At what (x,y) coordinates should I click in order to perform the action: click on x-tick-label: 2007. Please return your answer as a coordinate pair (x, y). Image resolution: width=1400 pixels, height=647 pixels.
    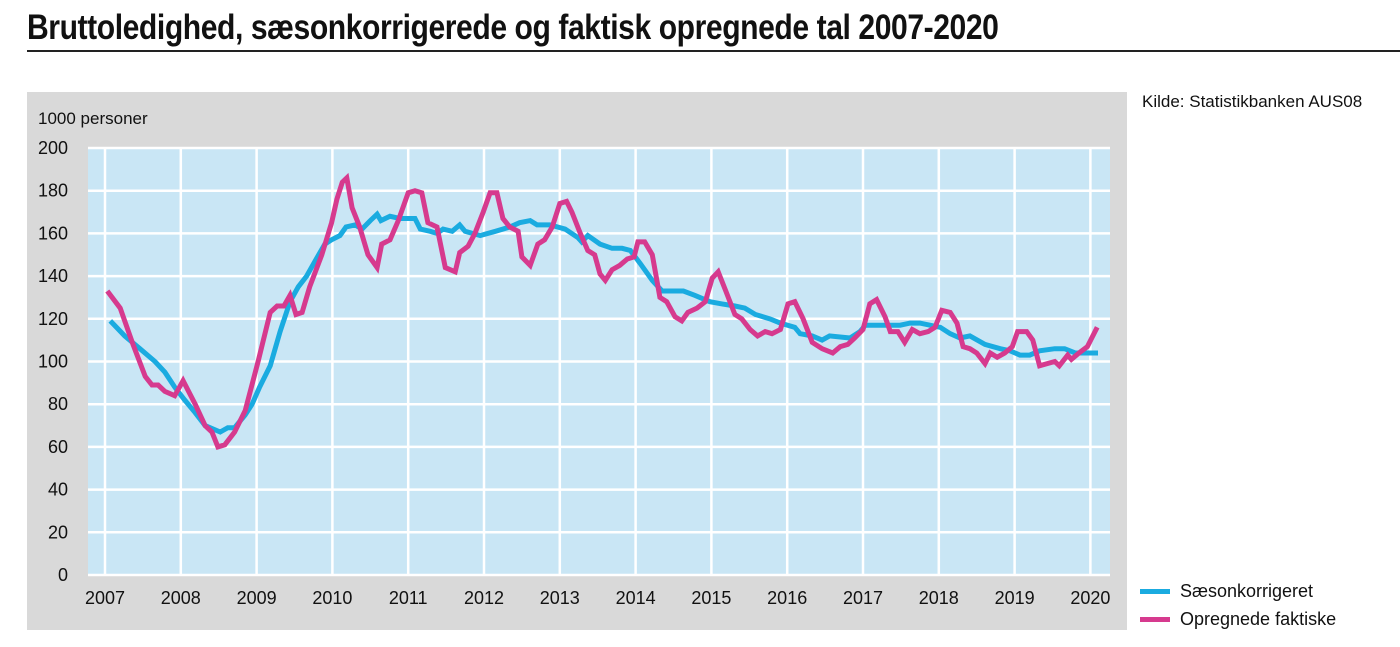
    Looking at the image, I should click on (105, 598).